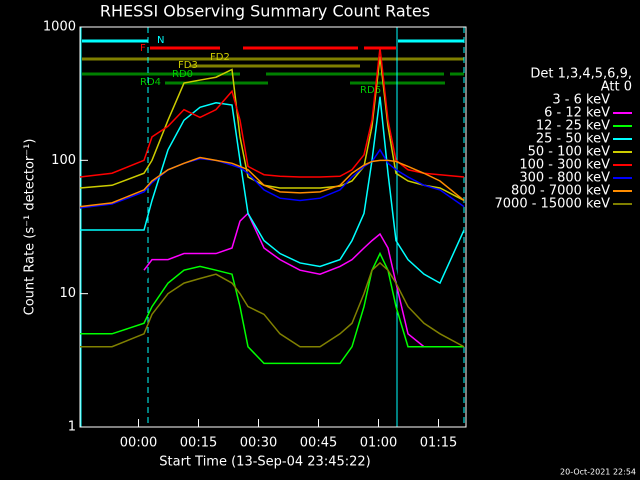  I want to click on x-tick-label: 00:00, so click(138, 443).